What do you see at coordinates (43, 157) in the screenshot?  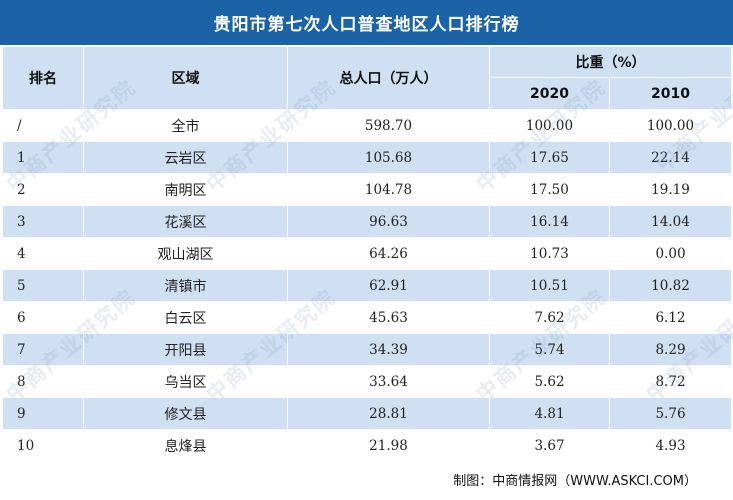 I see `cell-rank: 1` at bounding box center [43, 157].